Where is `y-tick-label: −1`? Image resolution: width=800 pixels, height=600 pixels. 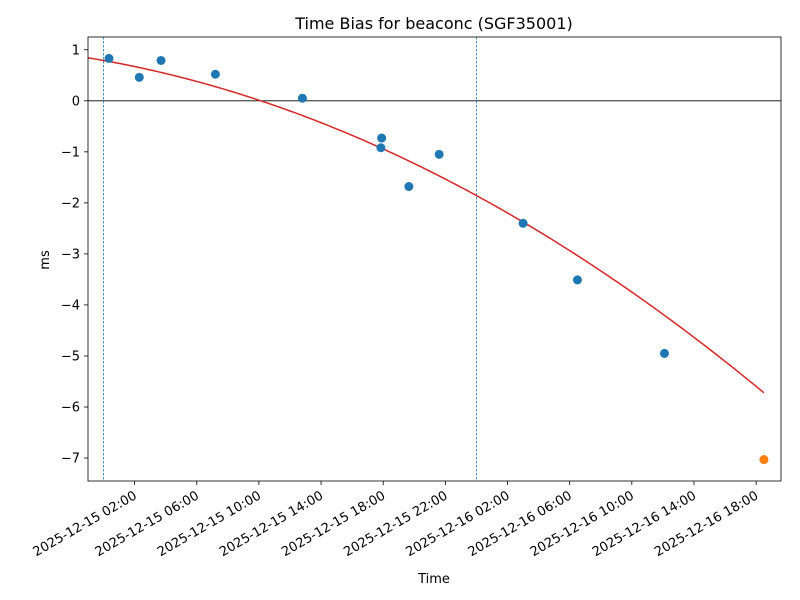
y-tick-label: −1 is located at coordinates (70, 152).